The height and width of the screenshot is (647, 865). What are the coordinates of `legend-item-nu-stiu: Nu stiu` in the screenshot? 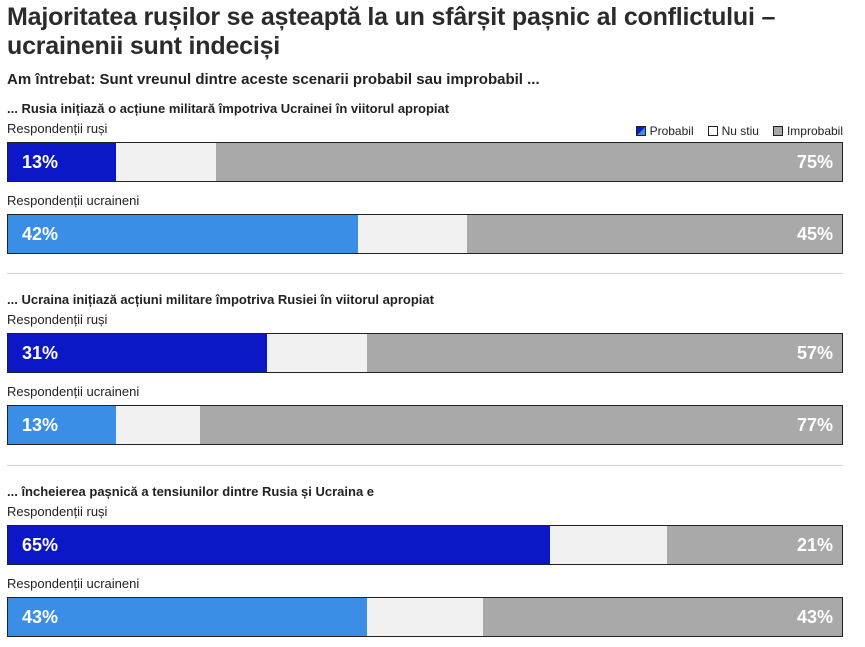 It's located at (733, 131).